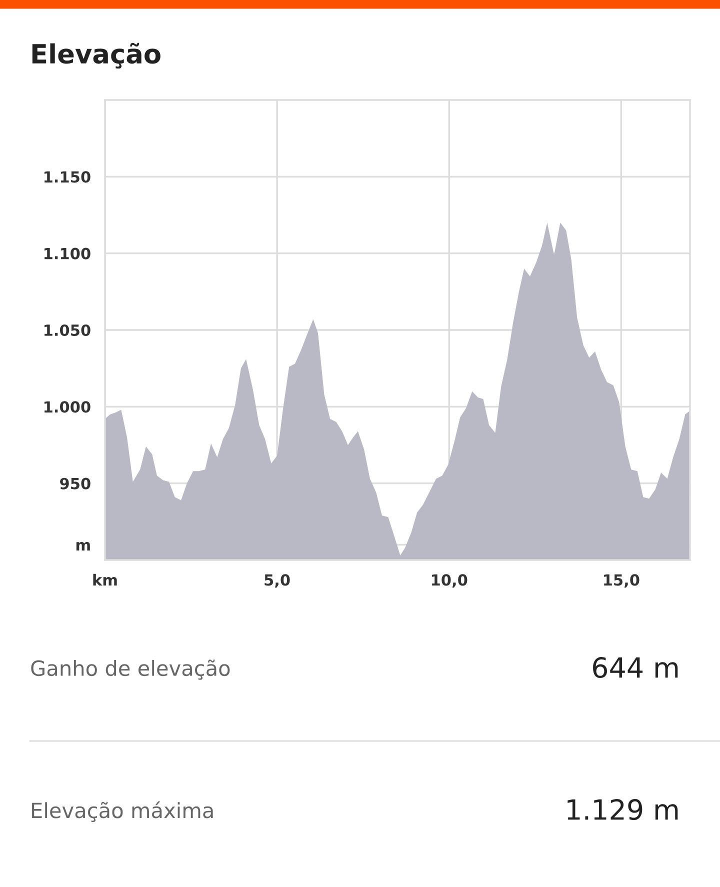 The image size is (720, 887). What do you see at coordinates (130, 670) in the screenshot?
I see `text: Ganho de elevação` at bounding box center [130, 670].